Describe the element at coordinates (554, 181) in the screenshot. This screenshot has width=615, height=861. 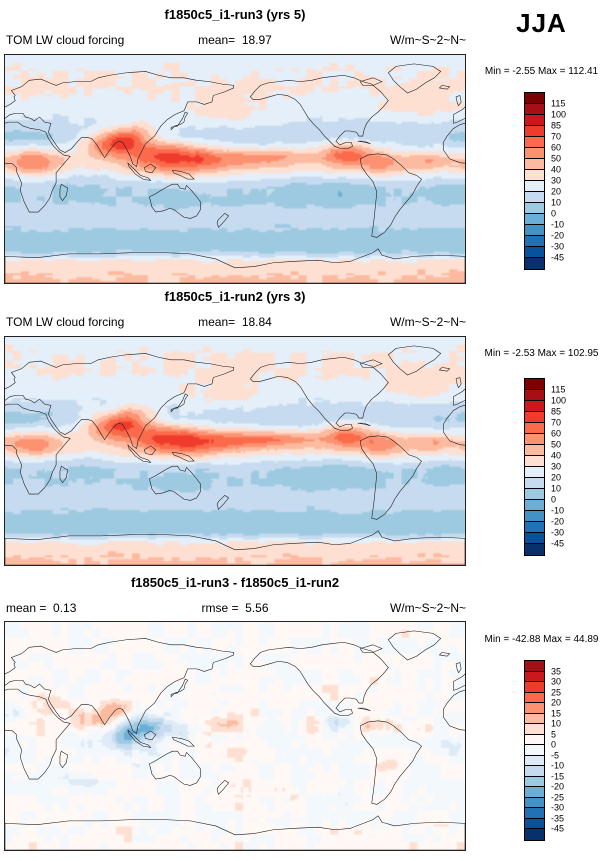
I see `panel1-colorbar: 115 100 85 70 60 50 40 30 20 10 0 -10 -20 -30 -45` at that location.